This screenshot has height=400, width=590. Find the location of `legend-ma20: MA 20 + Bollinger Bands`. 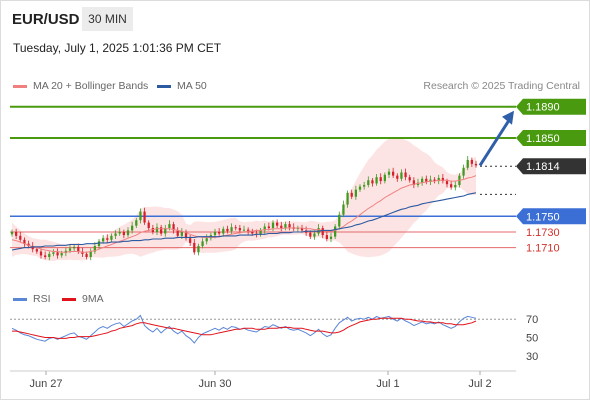

legend-ma20: MA 20 + Bollinger Bands is located at coordinates (80, 86).